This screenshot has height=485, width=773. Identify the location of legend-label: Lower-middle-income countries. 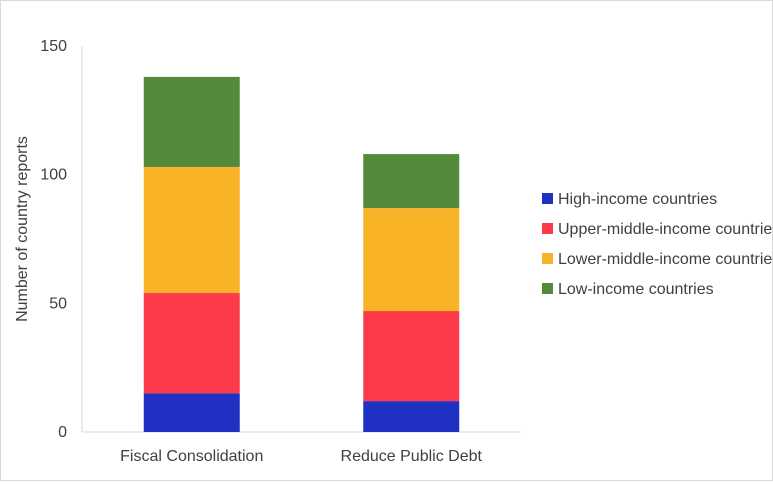
(665, 259).